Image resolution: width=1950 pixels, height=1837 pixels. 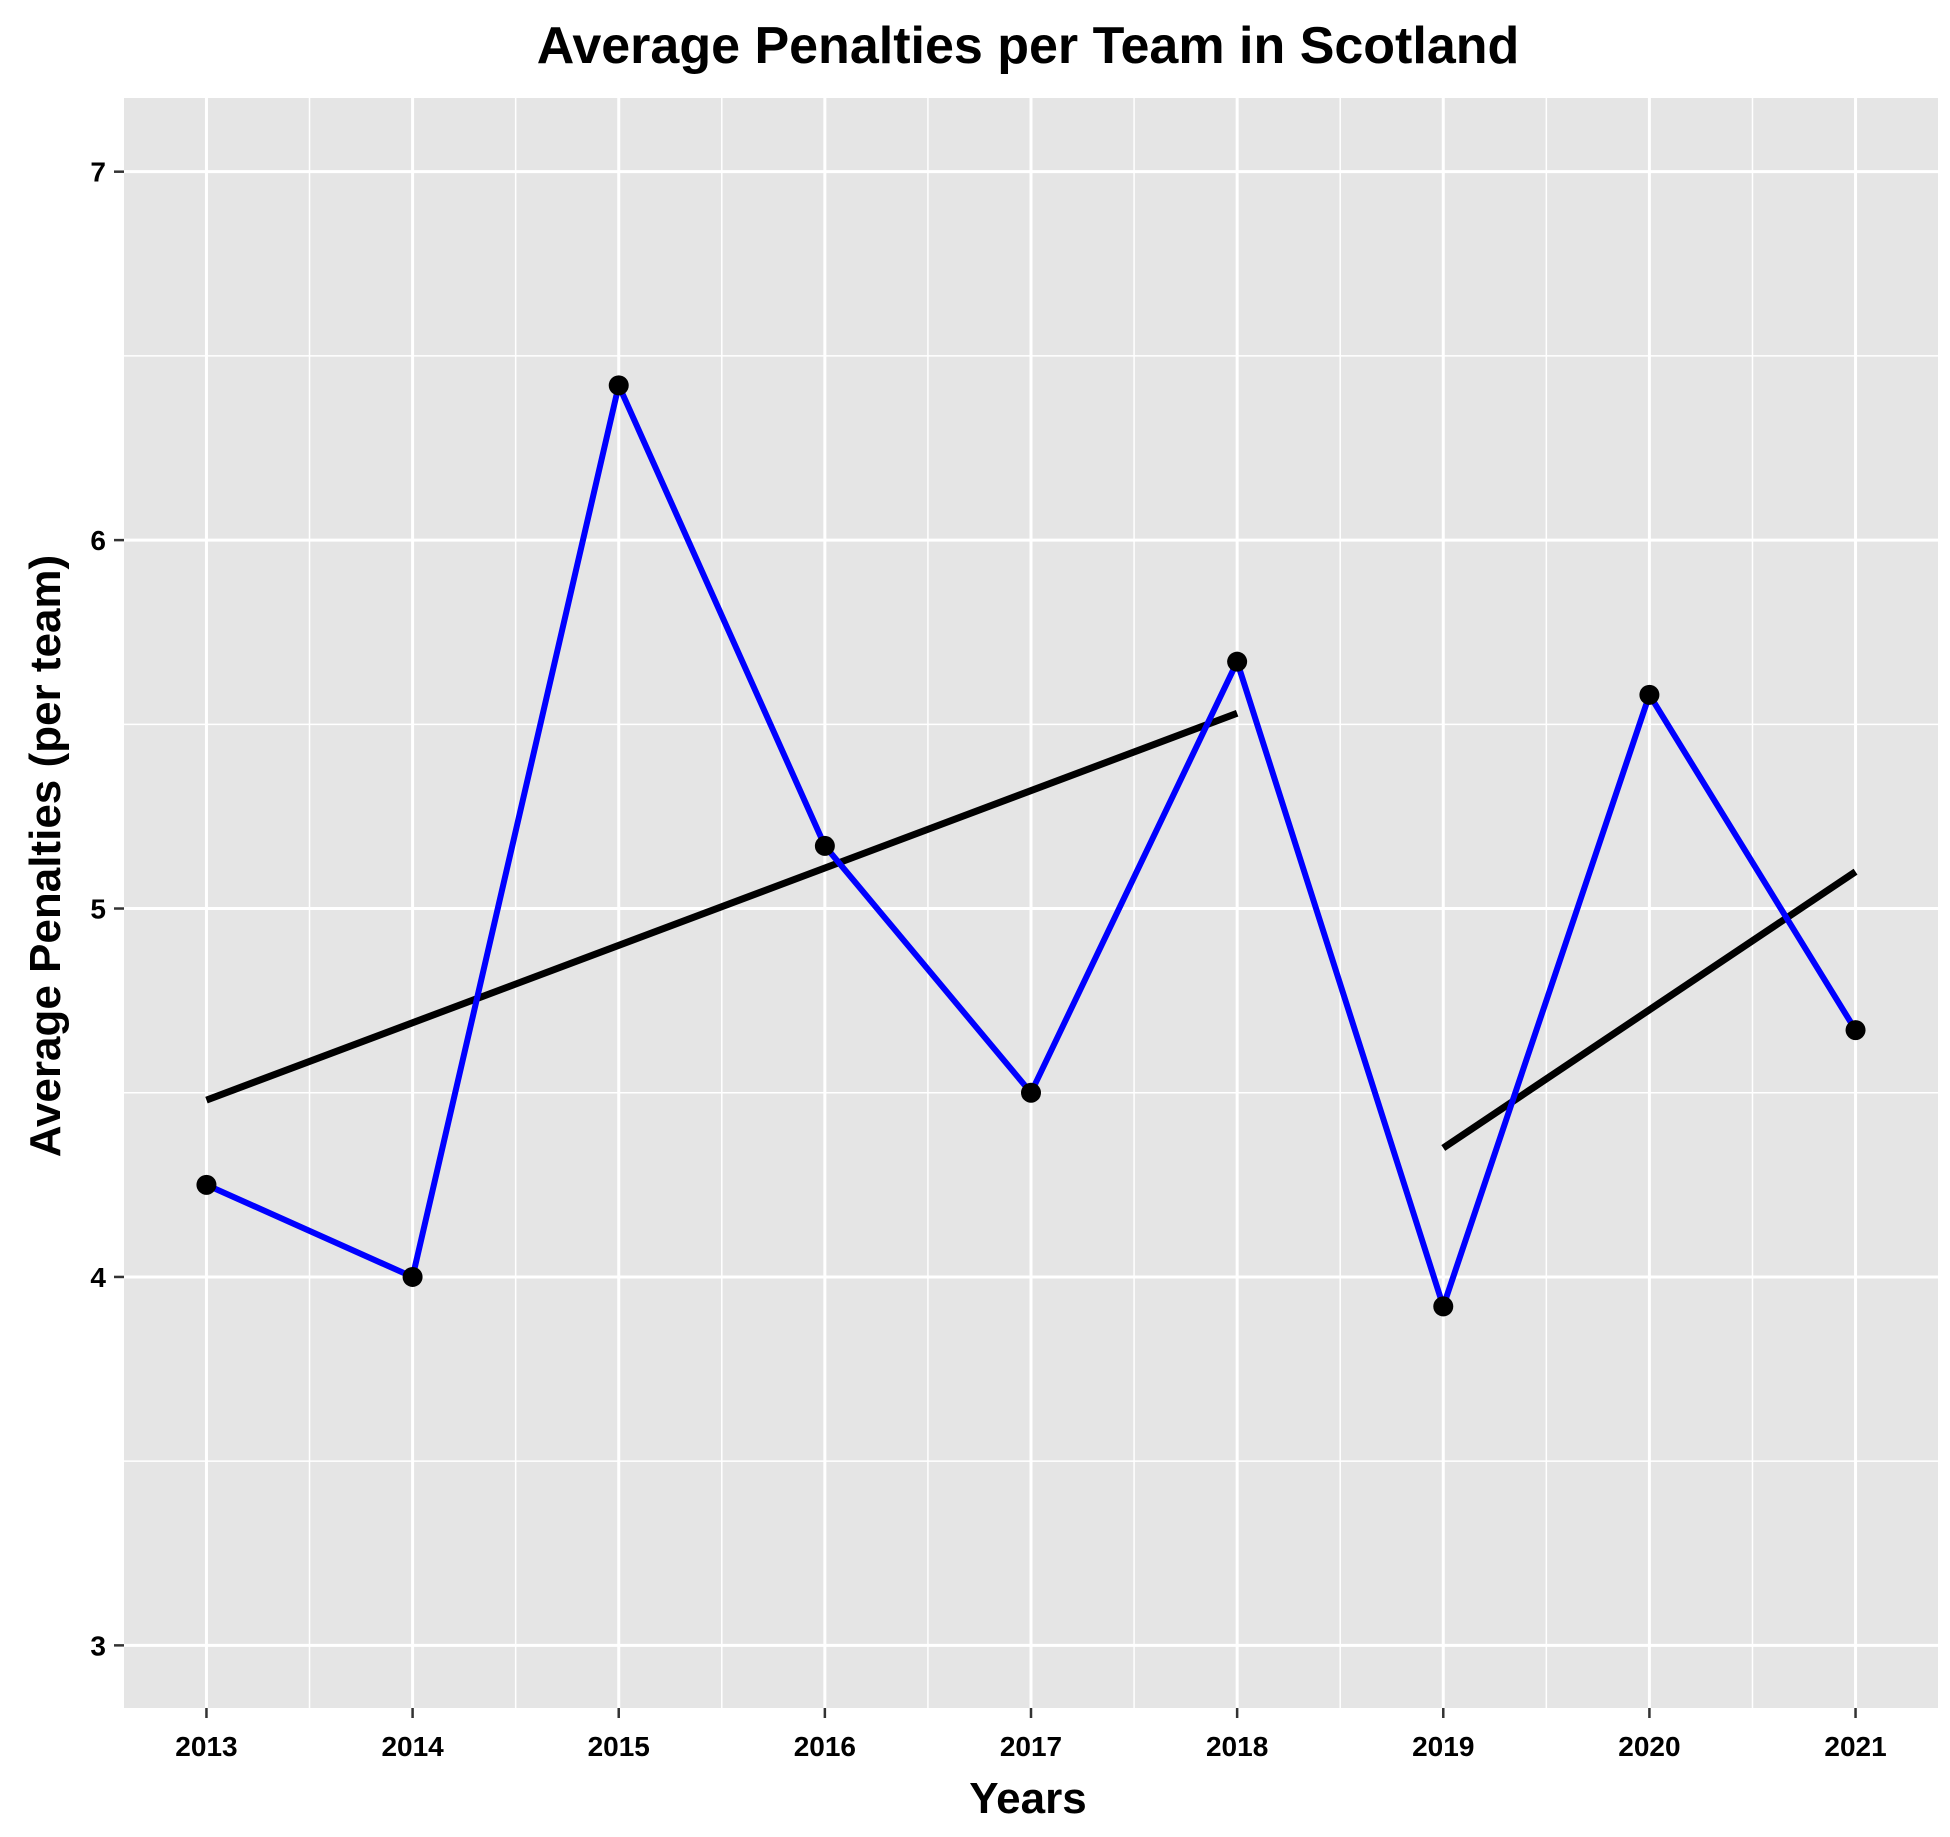 What do you see at coordinates (1443, 1746) in the screenshot?
I see `x-tick-label: 2019` at bounding box center [1443, 1746].